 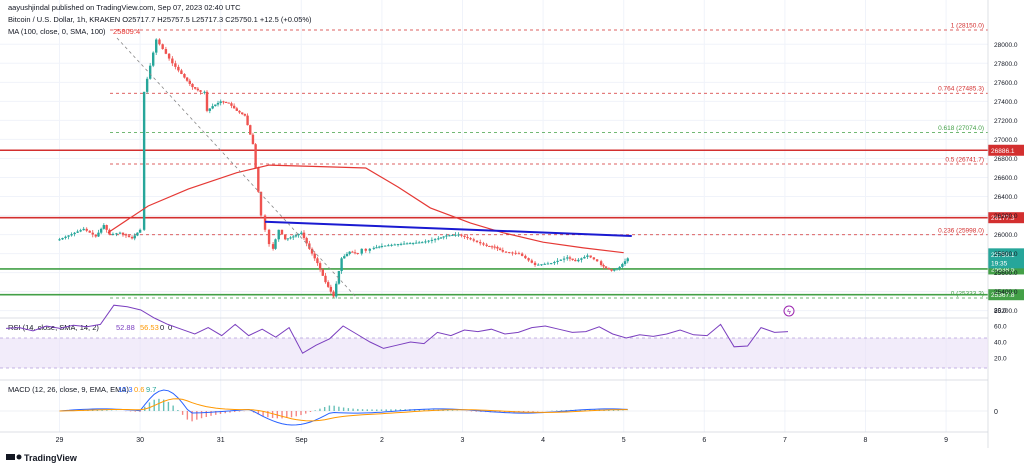 I want to click on time-tick-label: 29, so click(x=60, y=440).